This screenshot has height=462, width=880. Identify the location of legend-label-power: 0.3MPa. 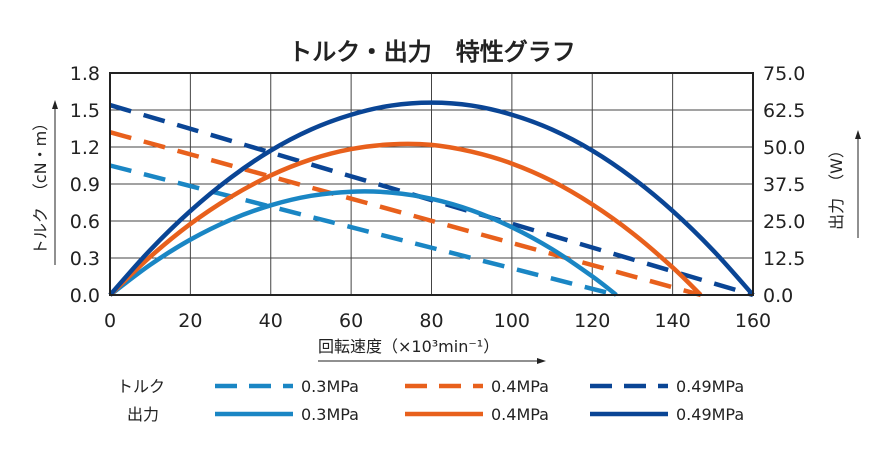
(330, 414).